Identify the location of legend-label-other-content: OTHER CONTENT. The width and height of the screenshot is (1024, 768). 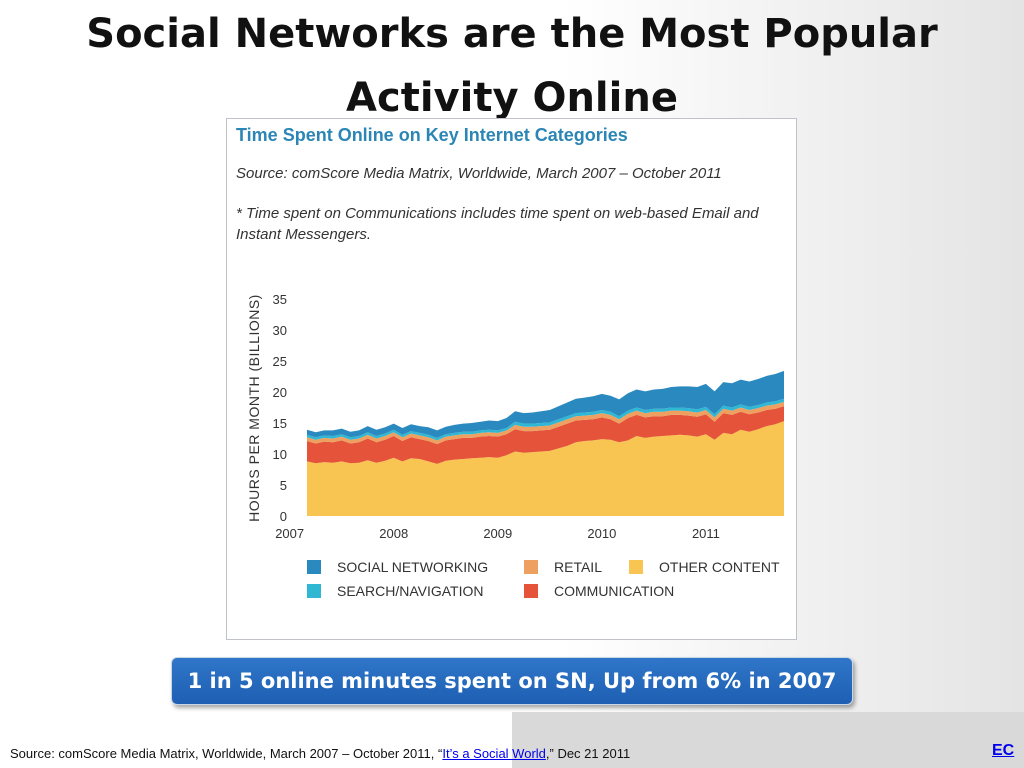
(719, 567).